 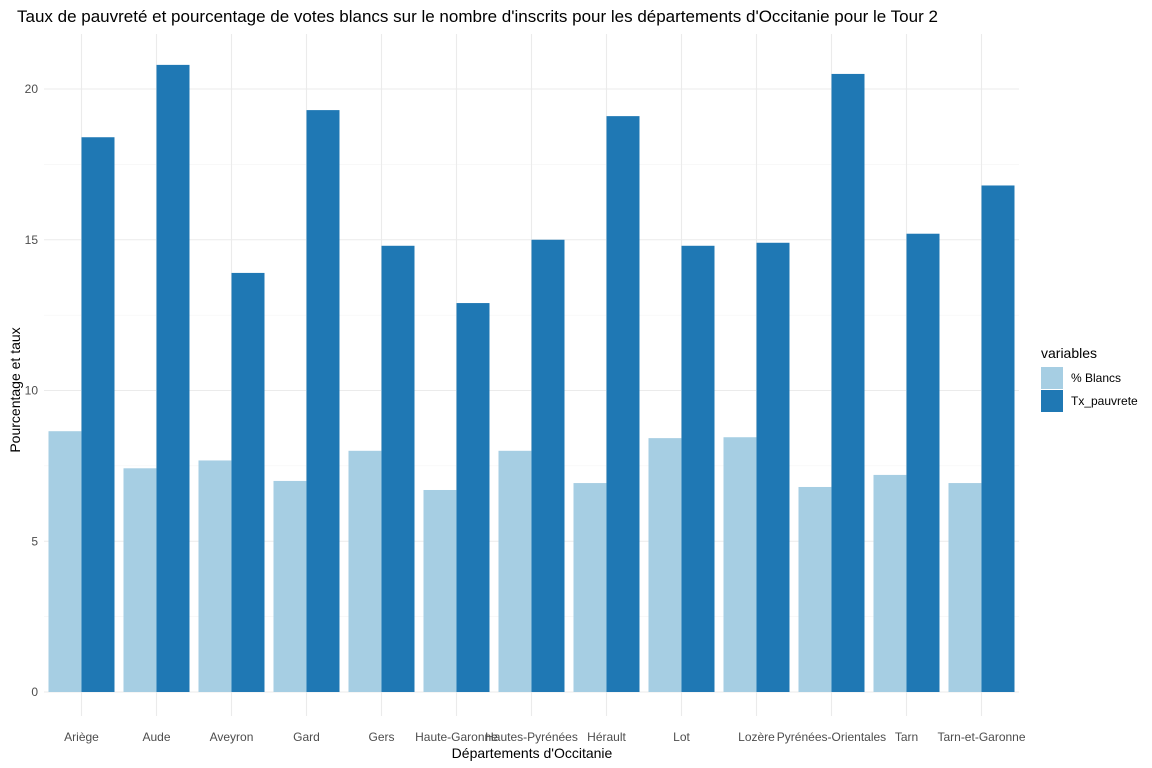 What do you see at coordinates (32, 89) in the screenshot?
I see `y-tick-label: 20` at bounding box center [32, 89].